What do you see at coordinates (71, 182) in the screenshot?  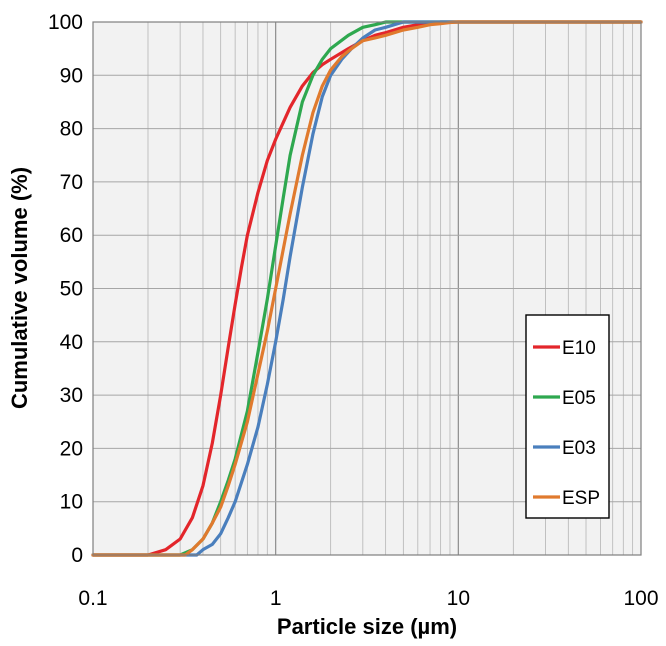 I see `y-tick-label: 70` at bounding box center [71, 182].